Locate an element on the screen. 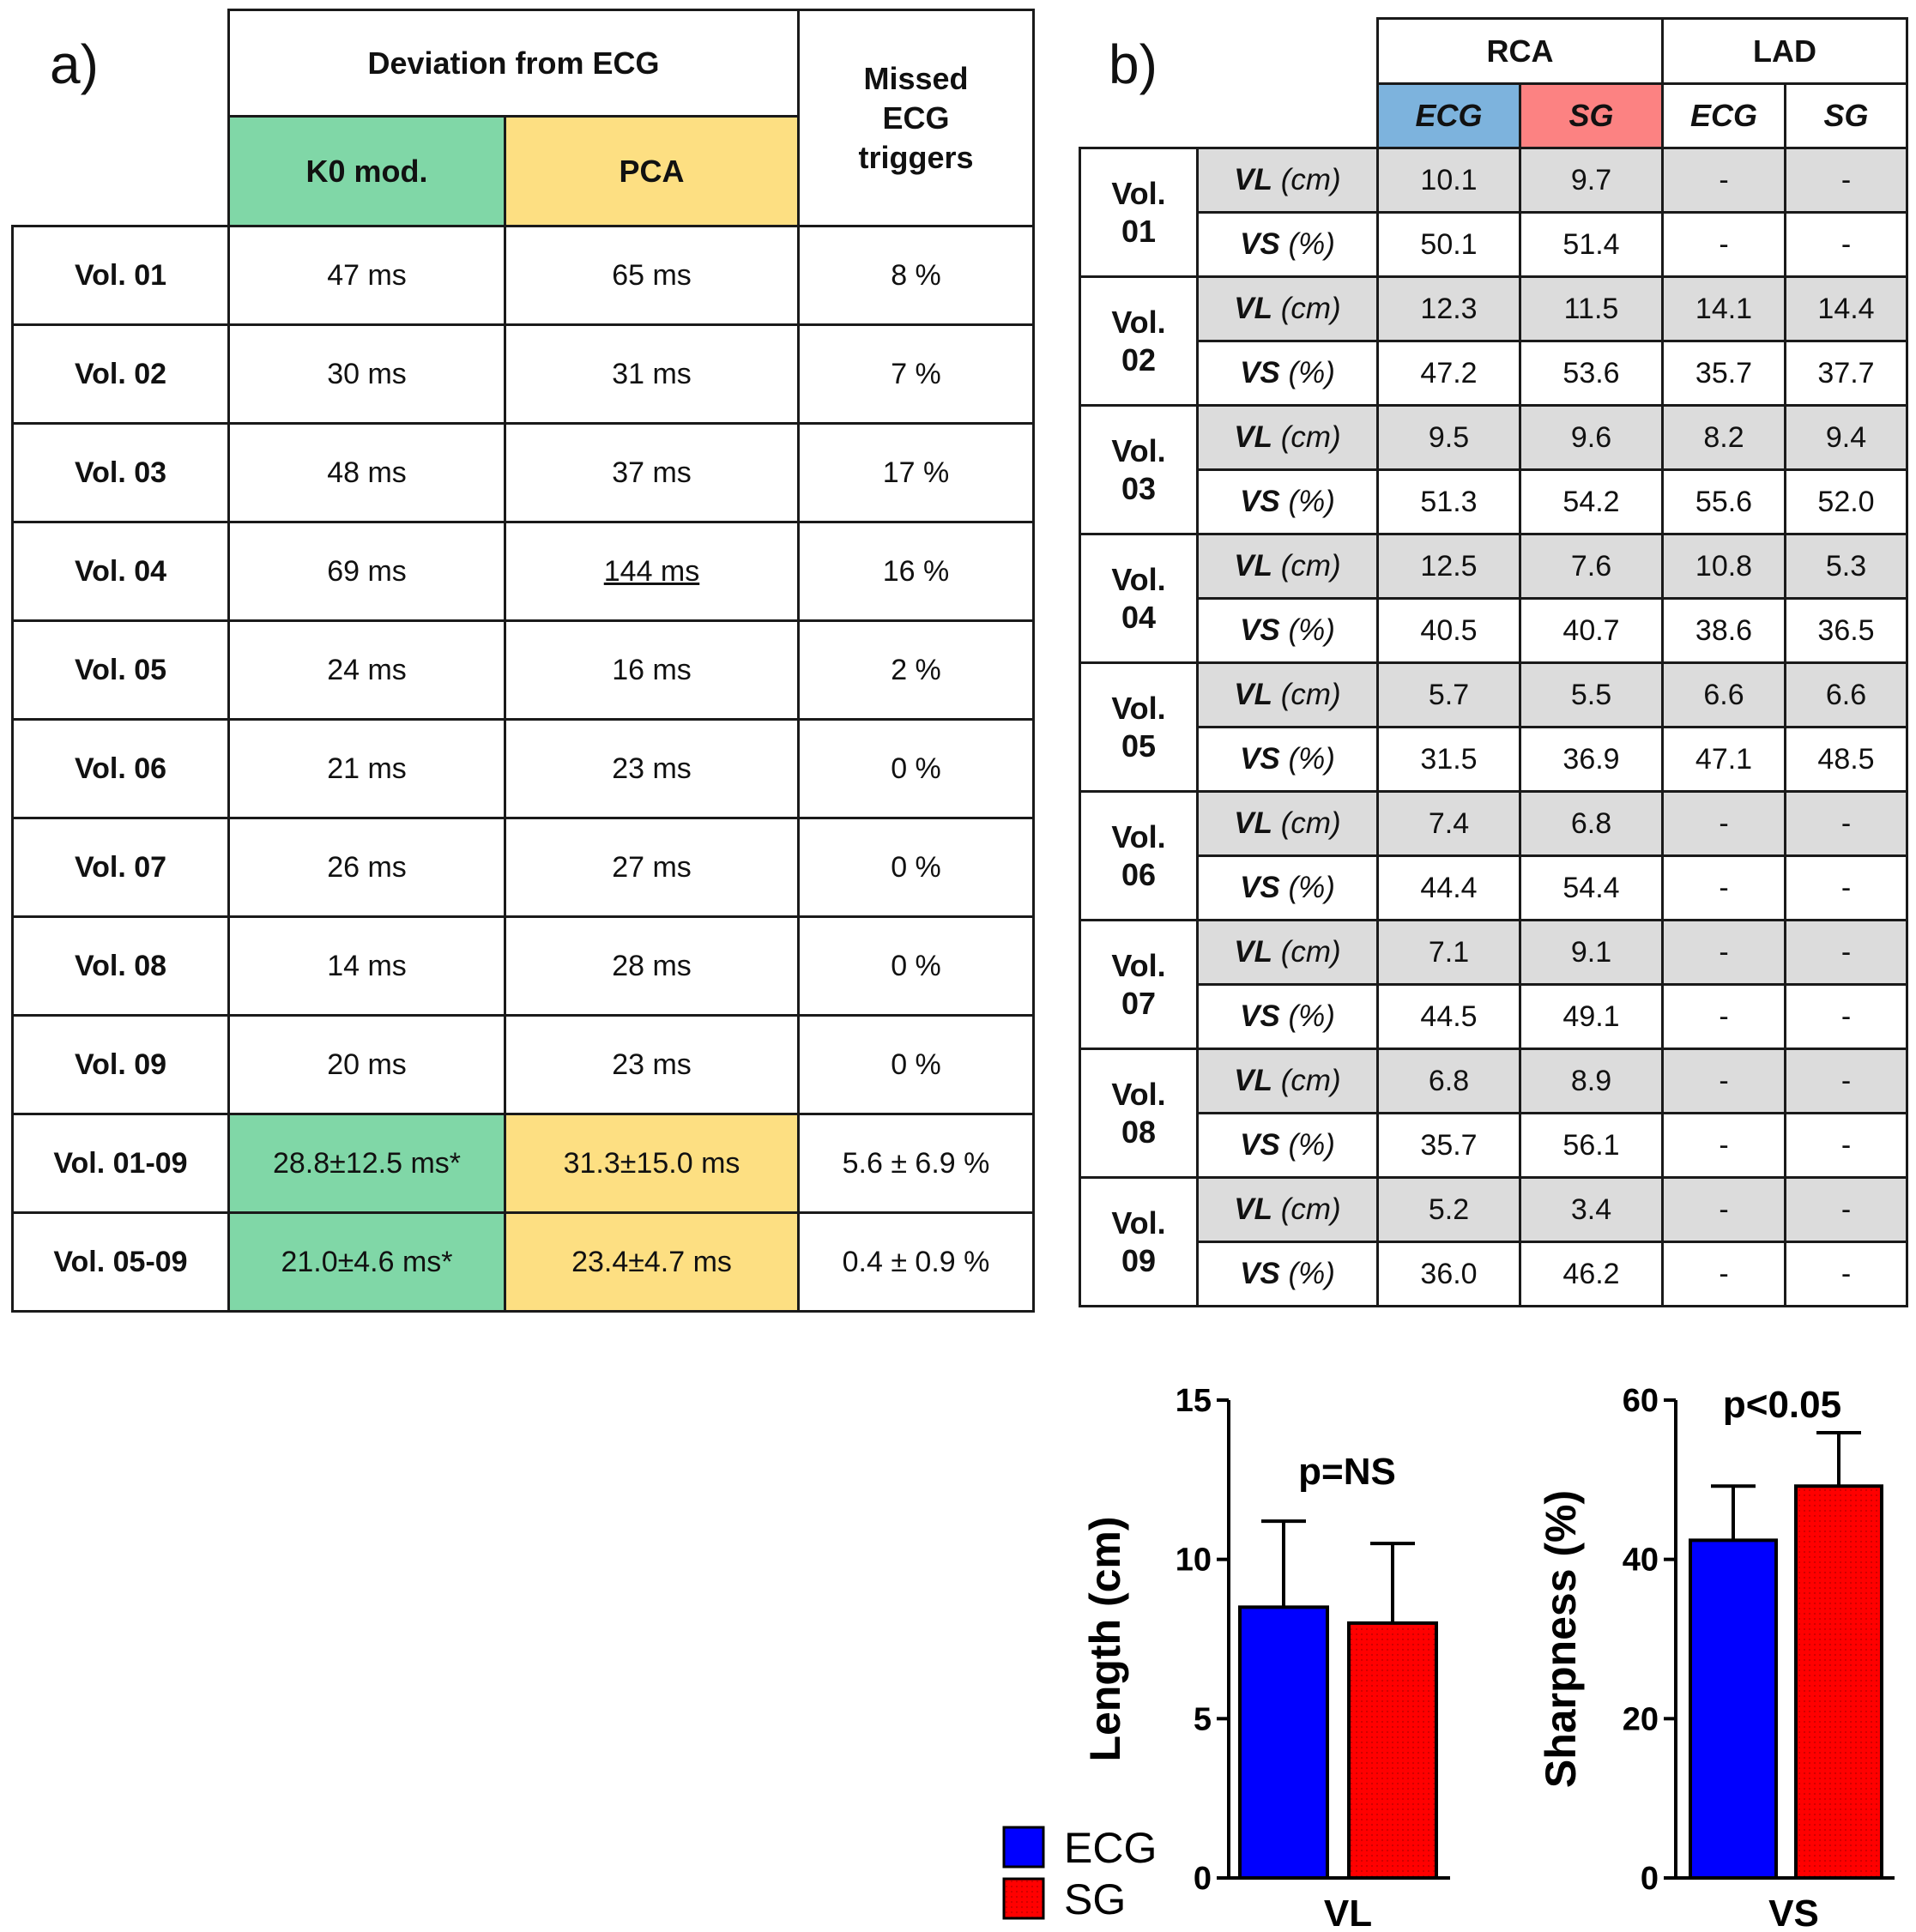 Image resolution: width=1916 pixels, height=1932 pixels. value-cell: 12.5 is located at coordinates (1448, 566).